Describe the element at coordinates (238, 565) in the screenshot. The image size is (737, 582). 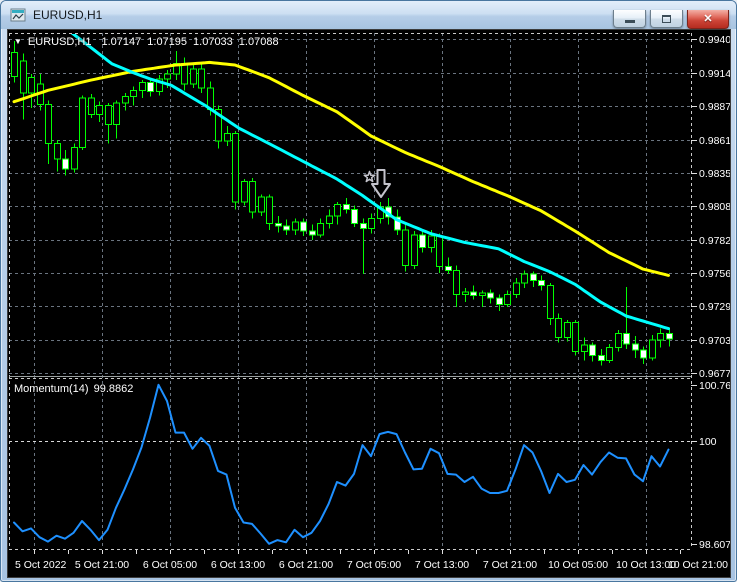
I see `svg-text: 6 Oct 13:00` at that location.